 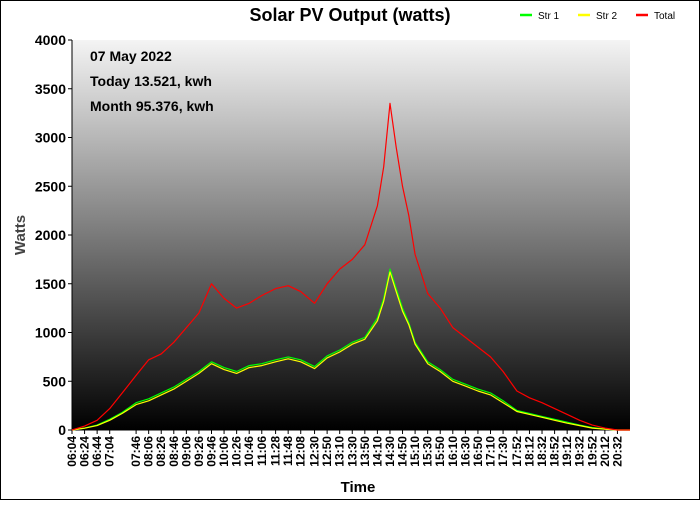 What do you see at coordinates (327, 451) in the screenshot?
I see `x-tick-label: 12:50` at bounding box center [327, 451].